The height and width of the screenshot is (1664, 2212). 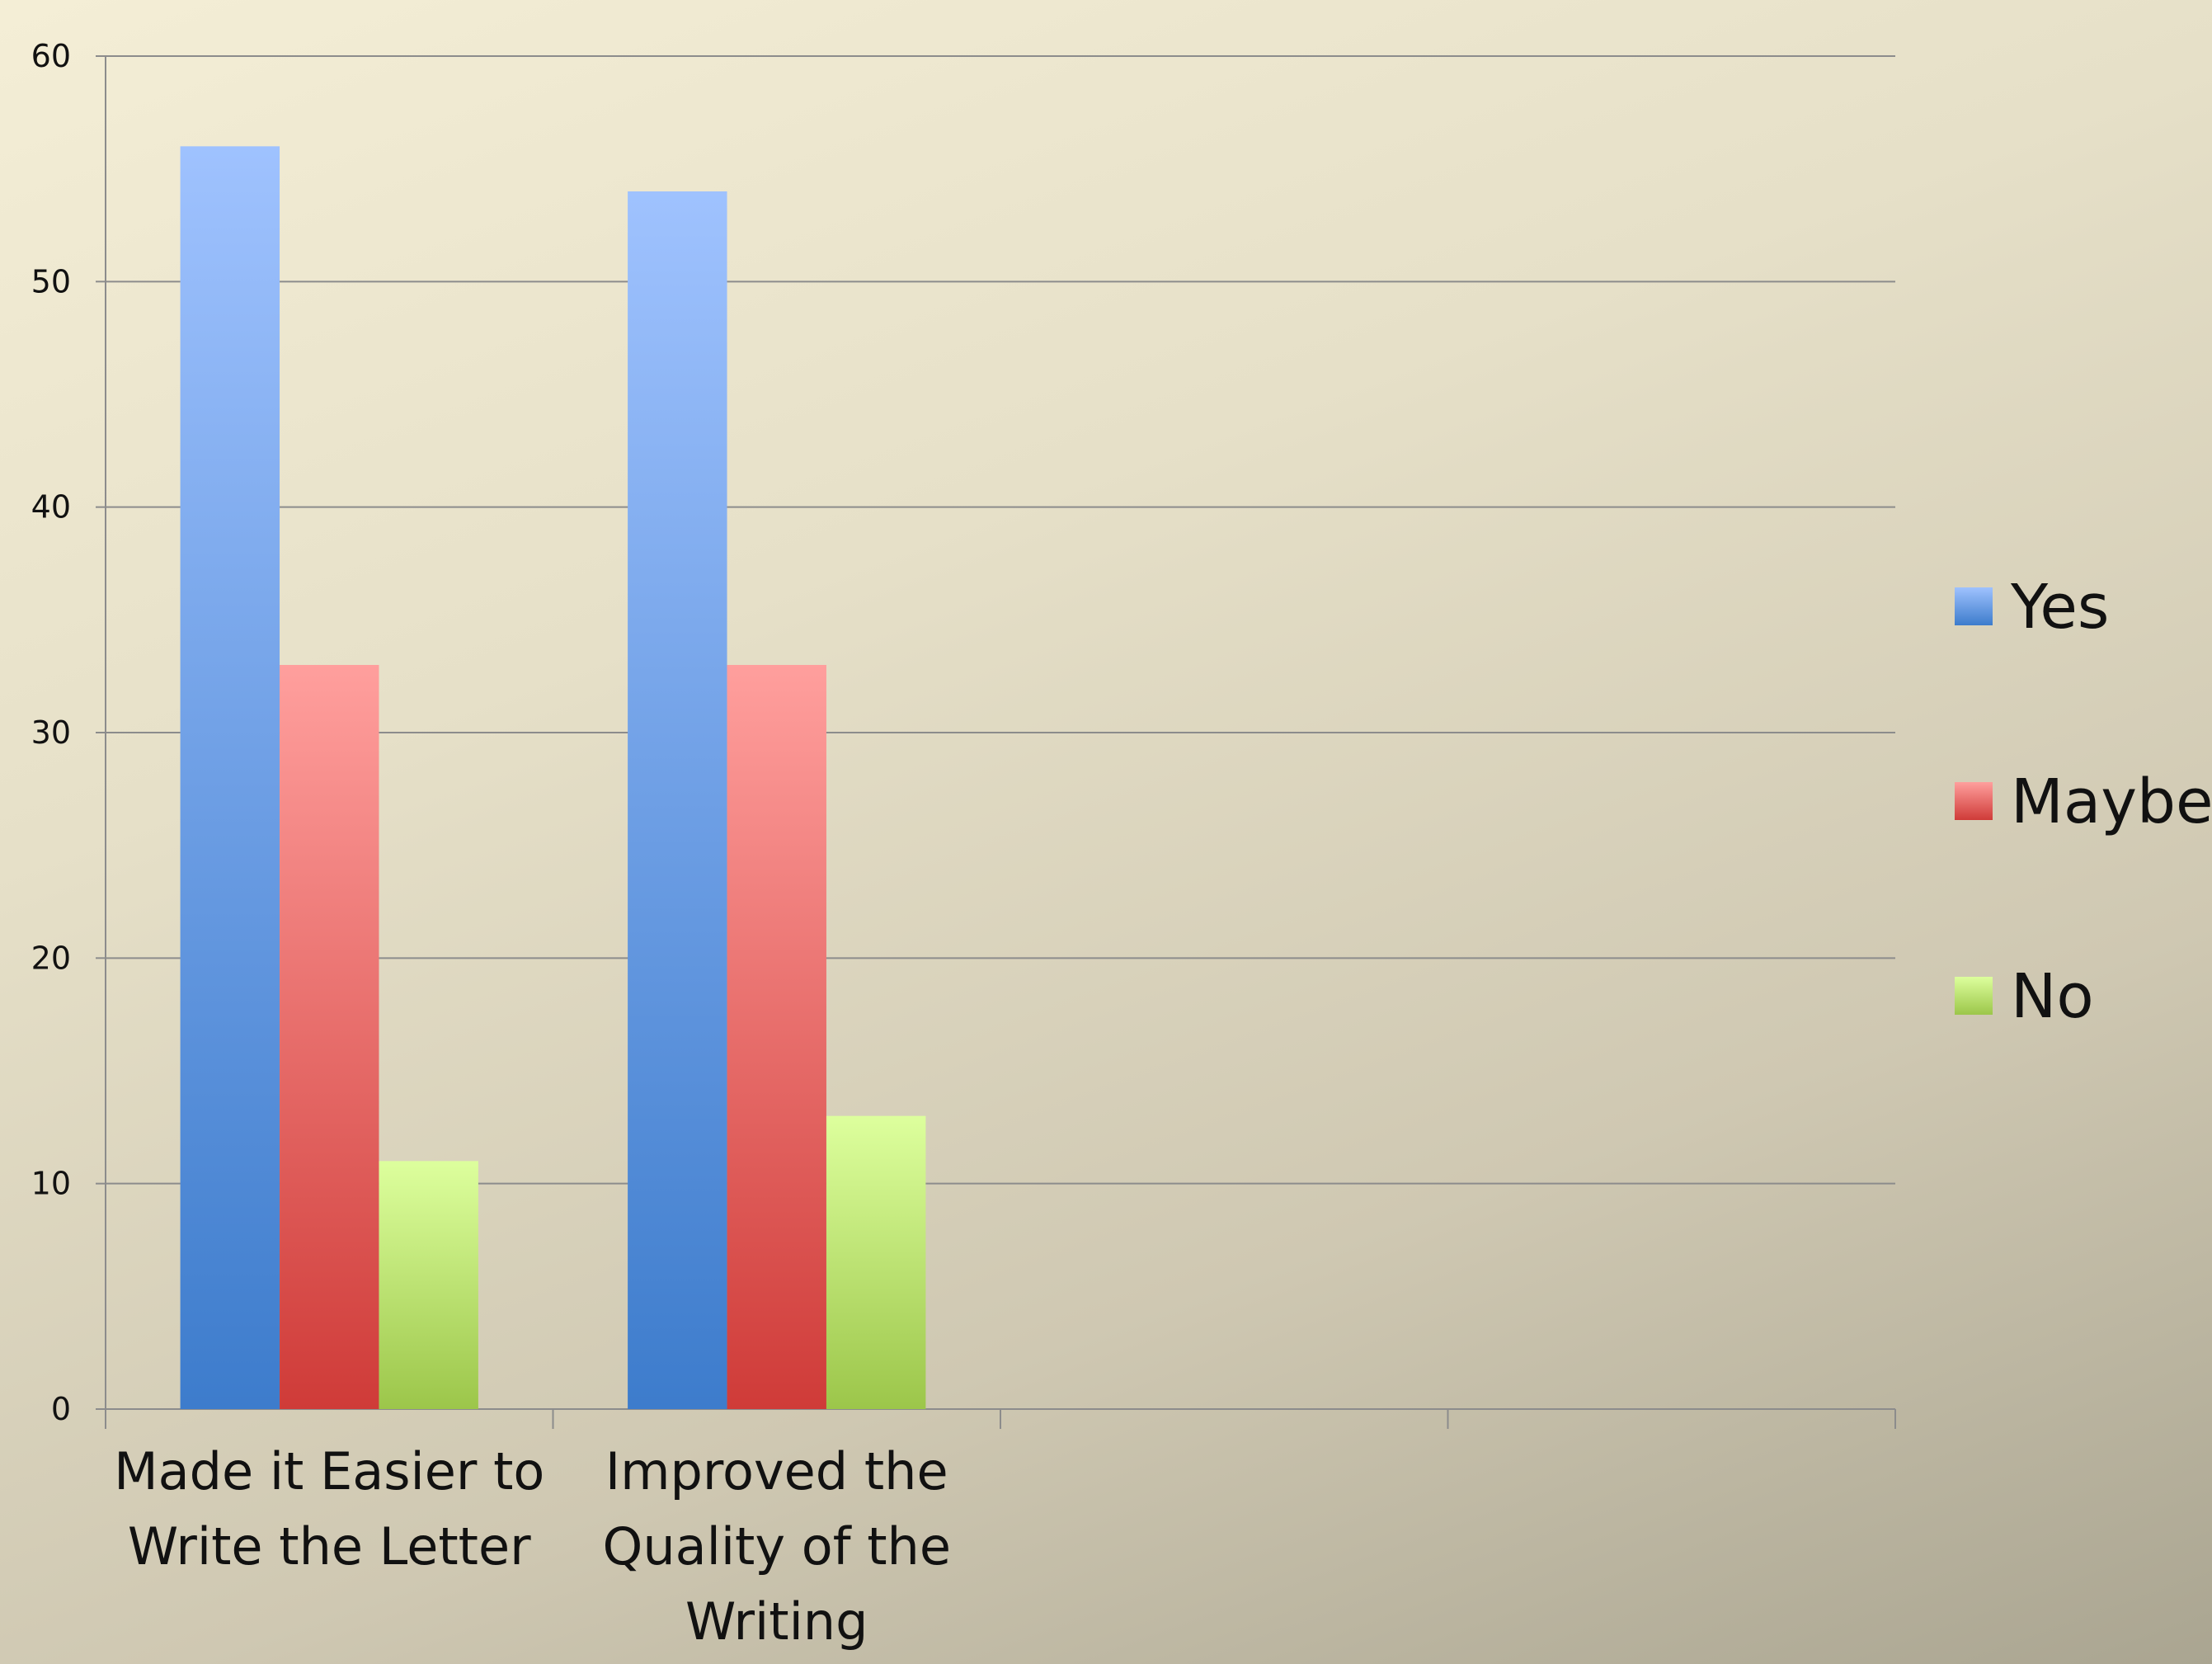 I want to click on y-tick-label: 60, so click(x=51, y=56).